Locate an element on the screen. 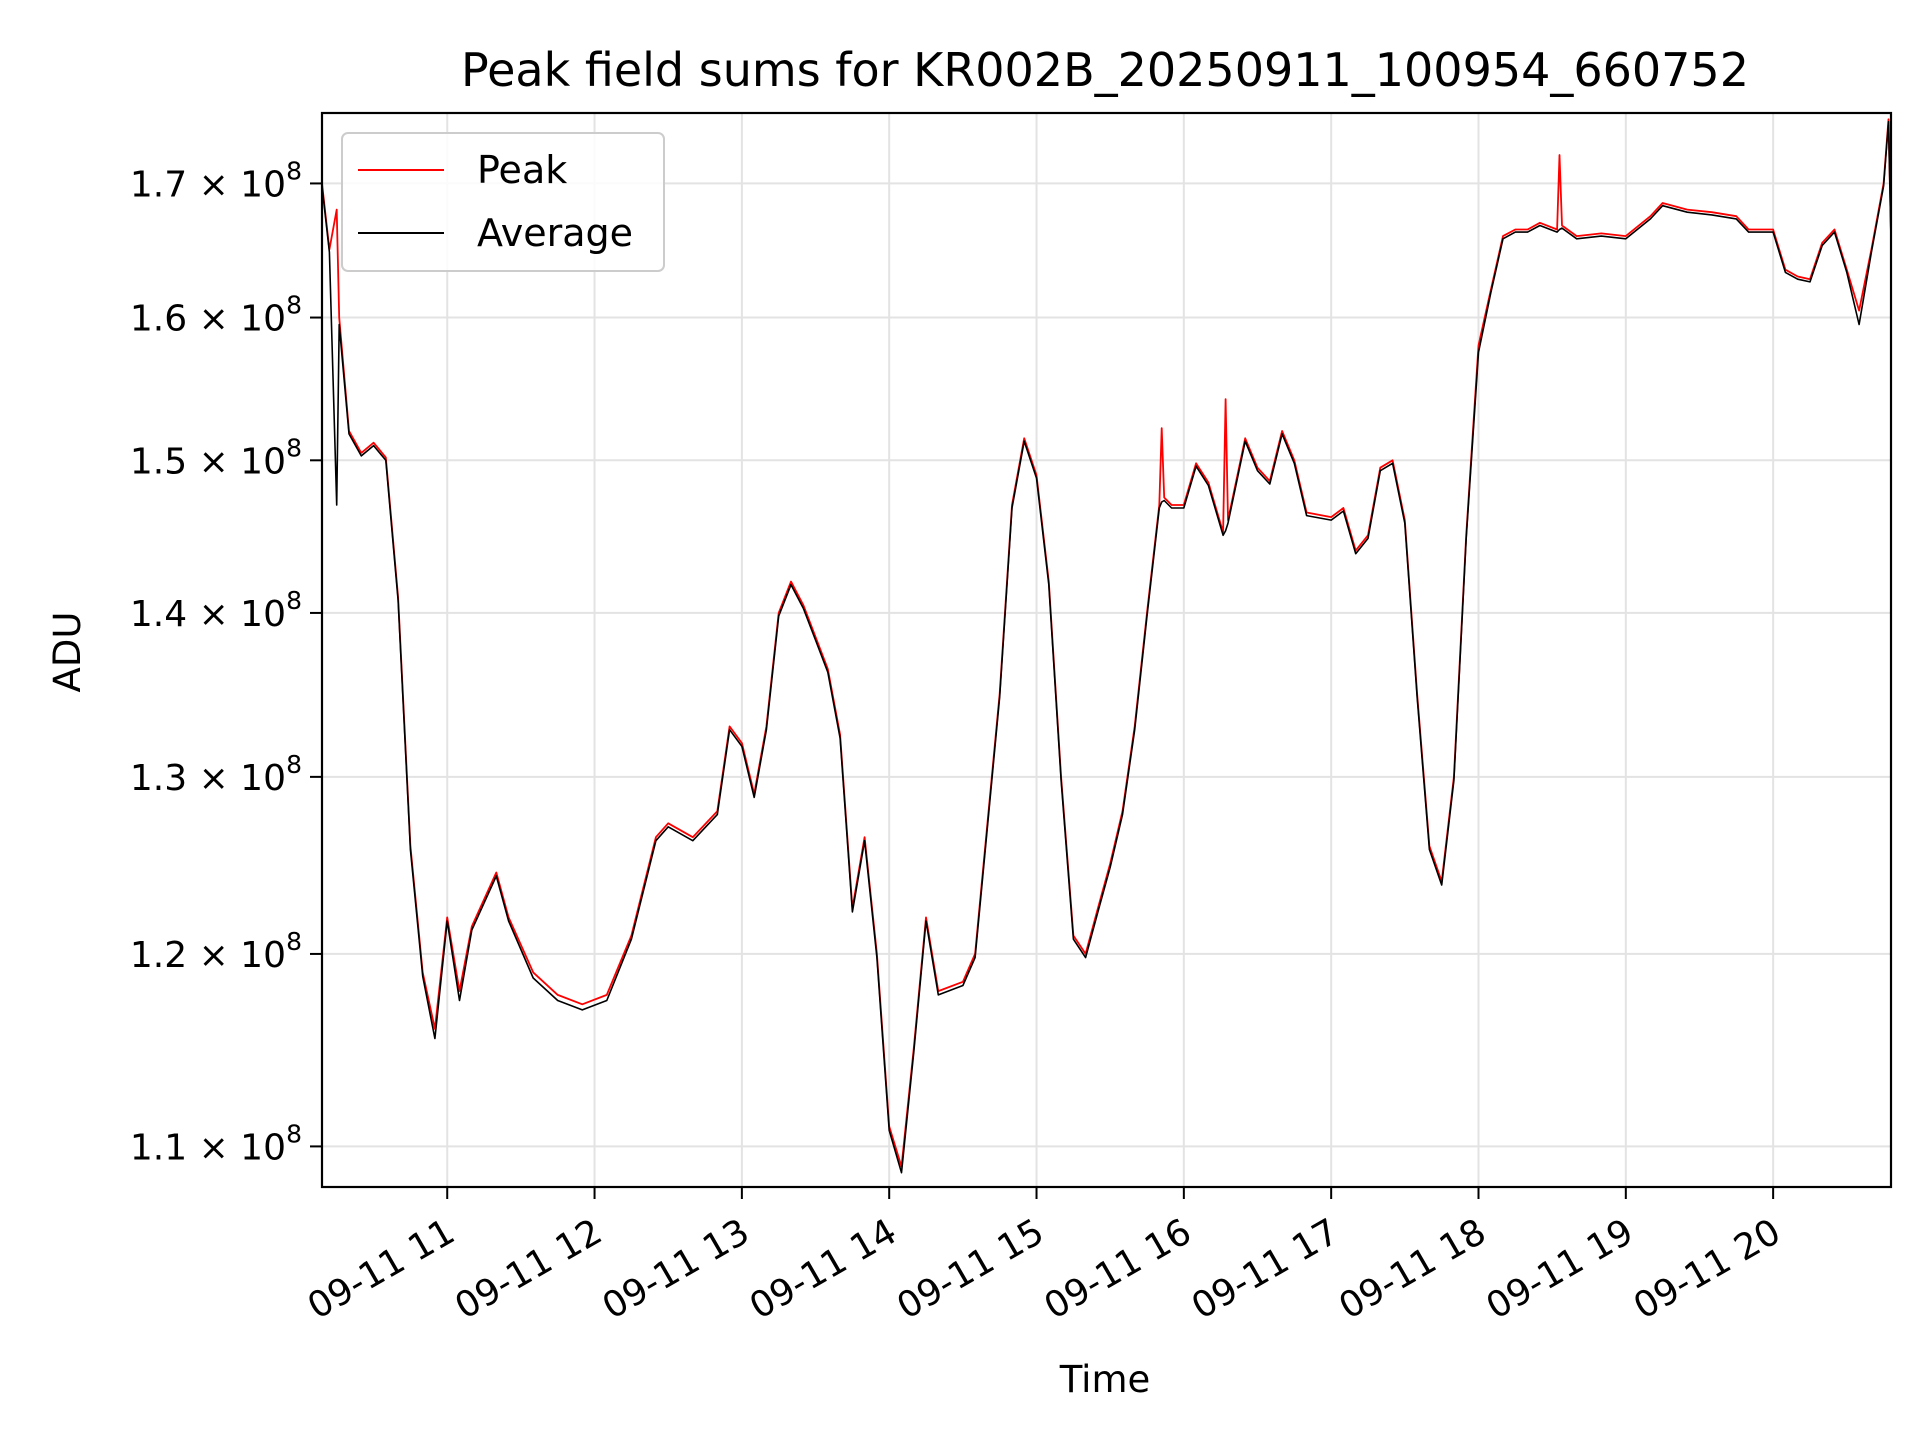 The width and height of the screenshot is (1920, 1440). y-tick-label: 81.3 × 10 is located at coordinates (216, 774).